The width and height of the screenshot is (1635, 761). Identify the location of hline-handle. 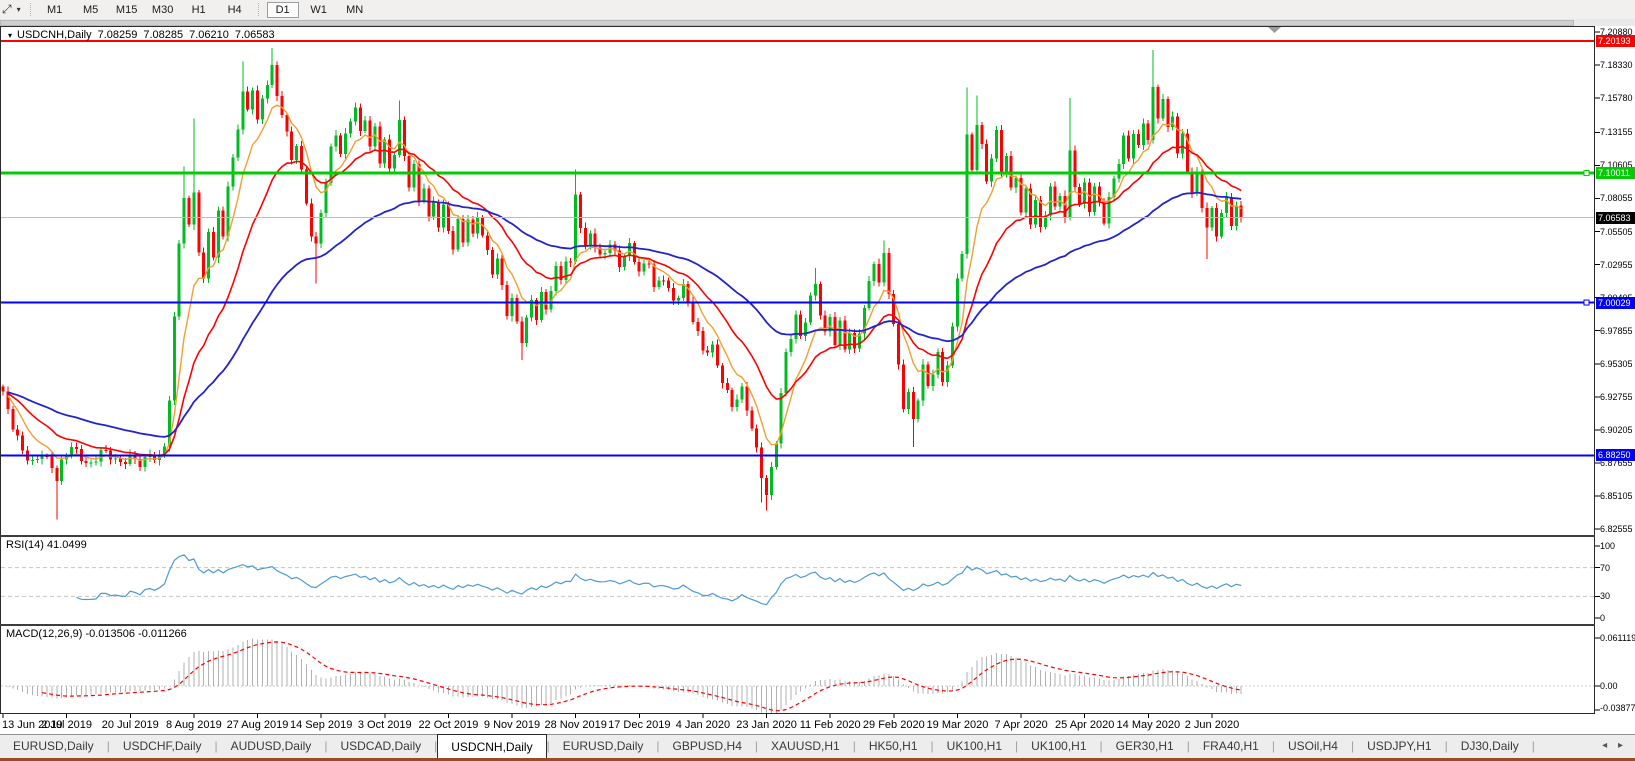
(1586, 173).